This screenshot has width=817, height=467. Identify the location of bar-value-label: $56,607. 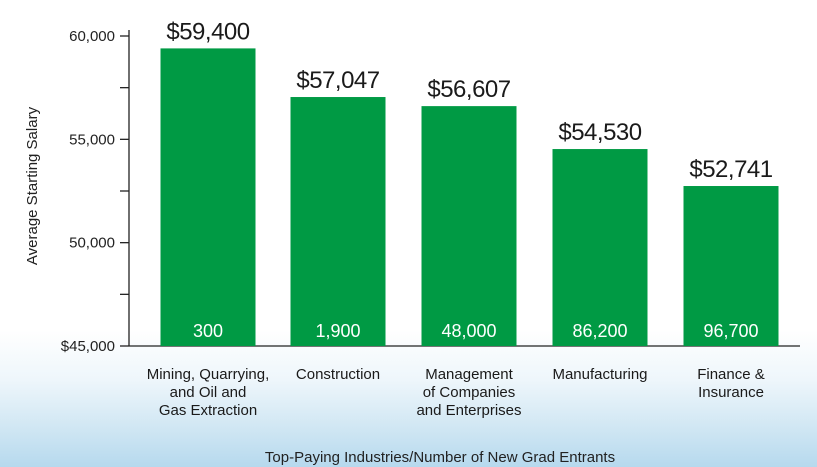
(468, 89).